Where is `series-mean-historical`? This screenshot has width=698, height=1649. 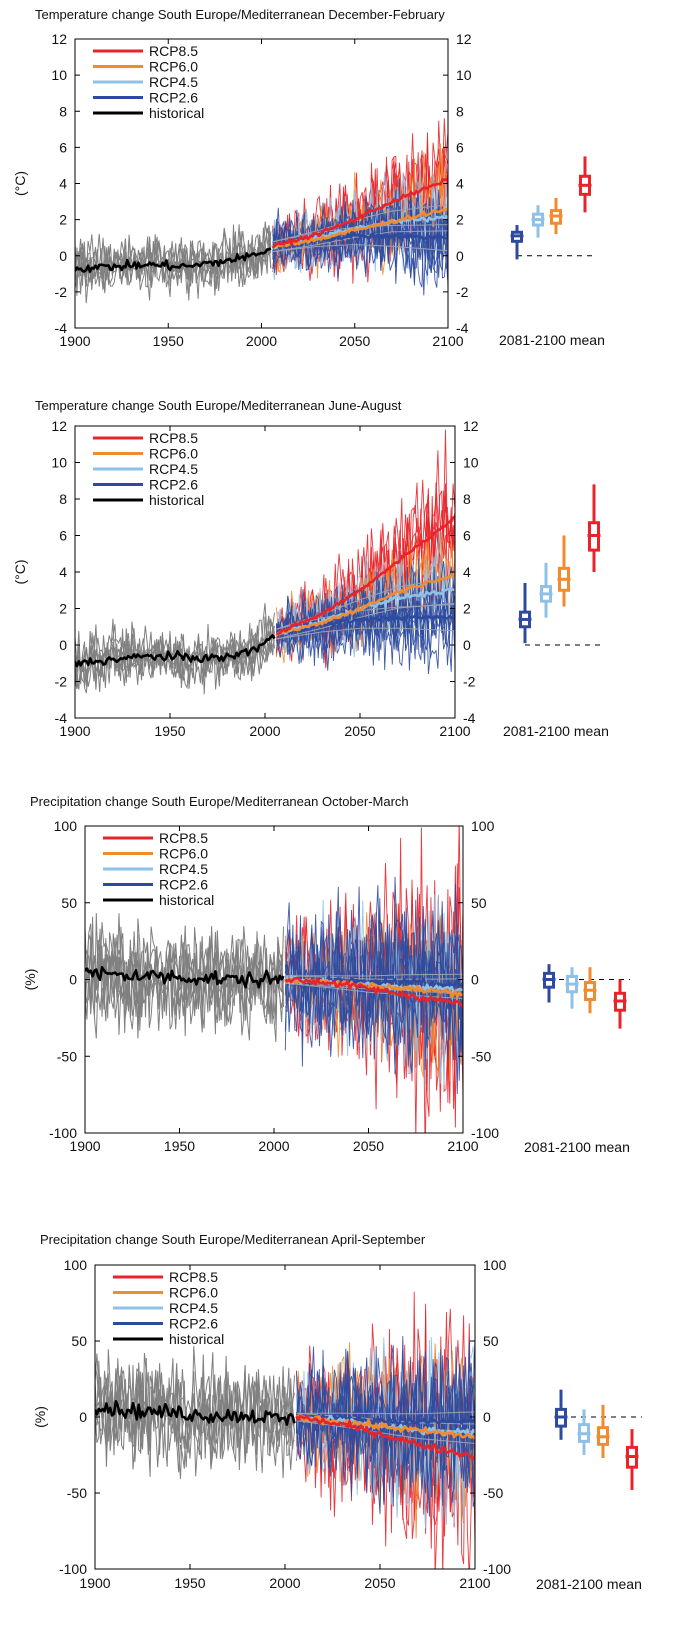
series-mean-historical is located at coordinates (175, 651).